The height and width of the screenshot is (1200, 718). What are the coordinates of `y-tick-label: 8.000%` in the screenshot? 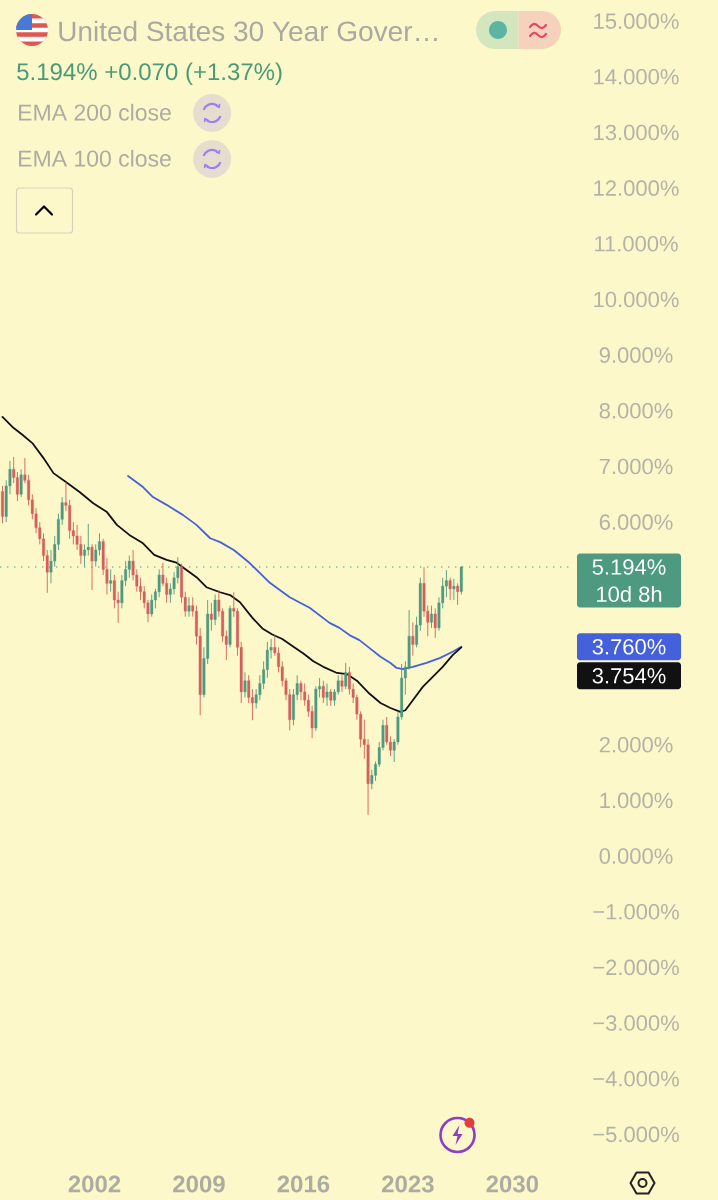 It's located at (636, 410).